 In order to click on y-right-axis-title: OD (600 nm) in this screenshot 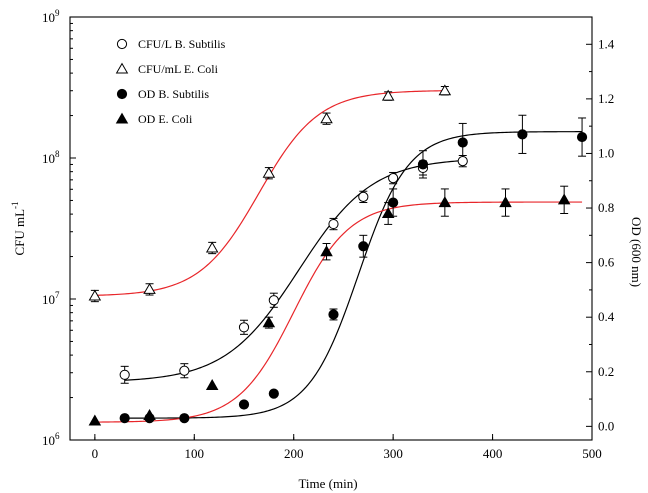, I will do `click(636, 252)`.